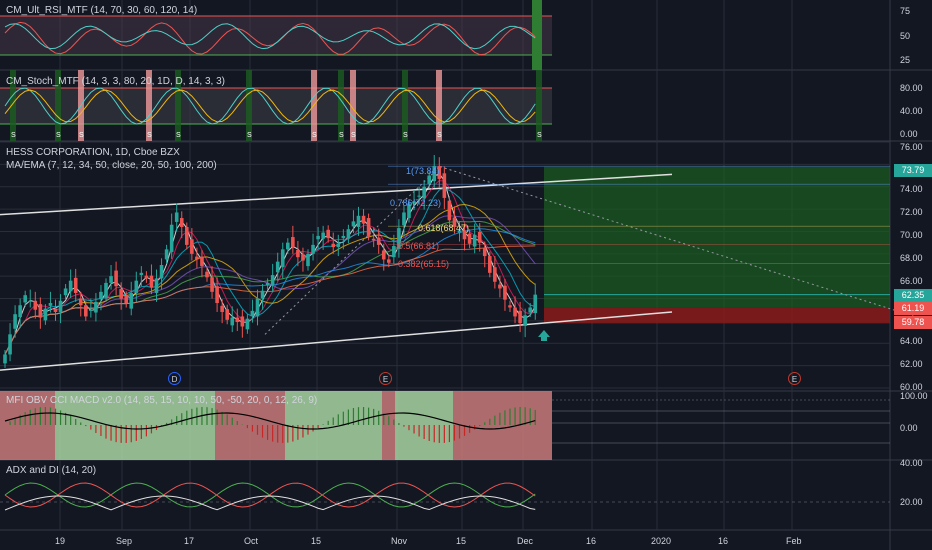 The image size is (932, 550). Describe the element at coordinates (911, 88) in the screenshot. I see `stoch-tick: 80.00` at that location.